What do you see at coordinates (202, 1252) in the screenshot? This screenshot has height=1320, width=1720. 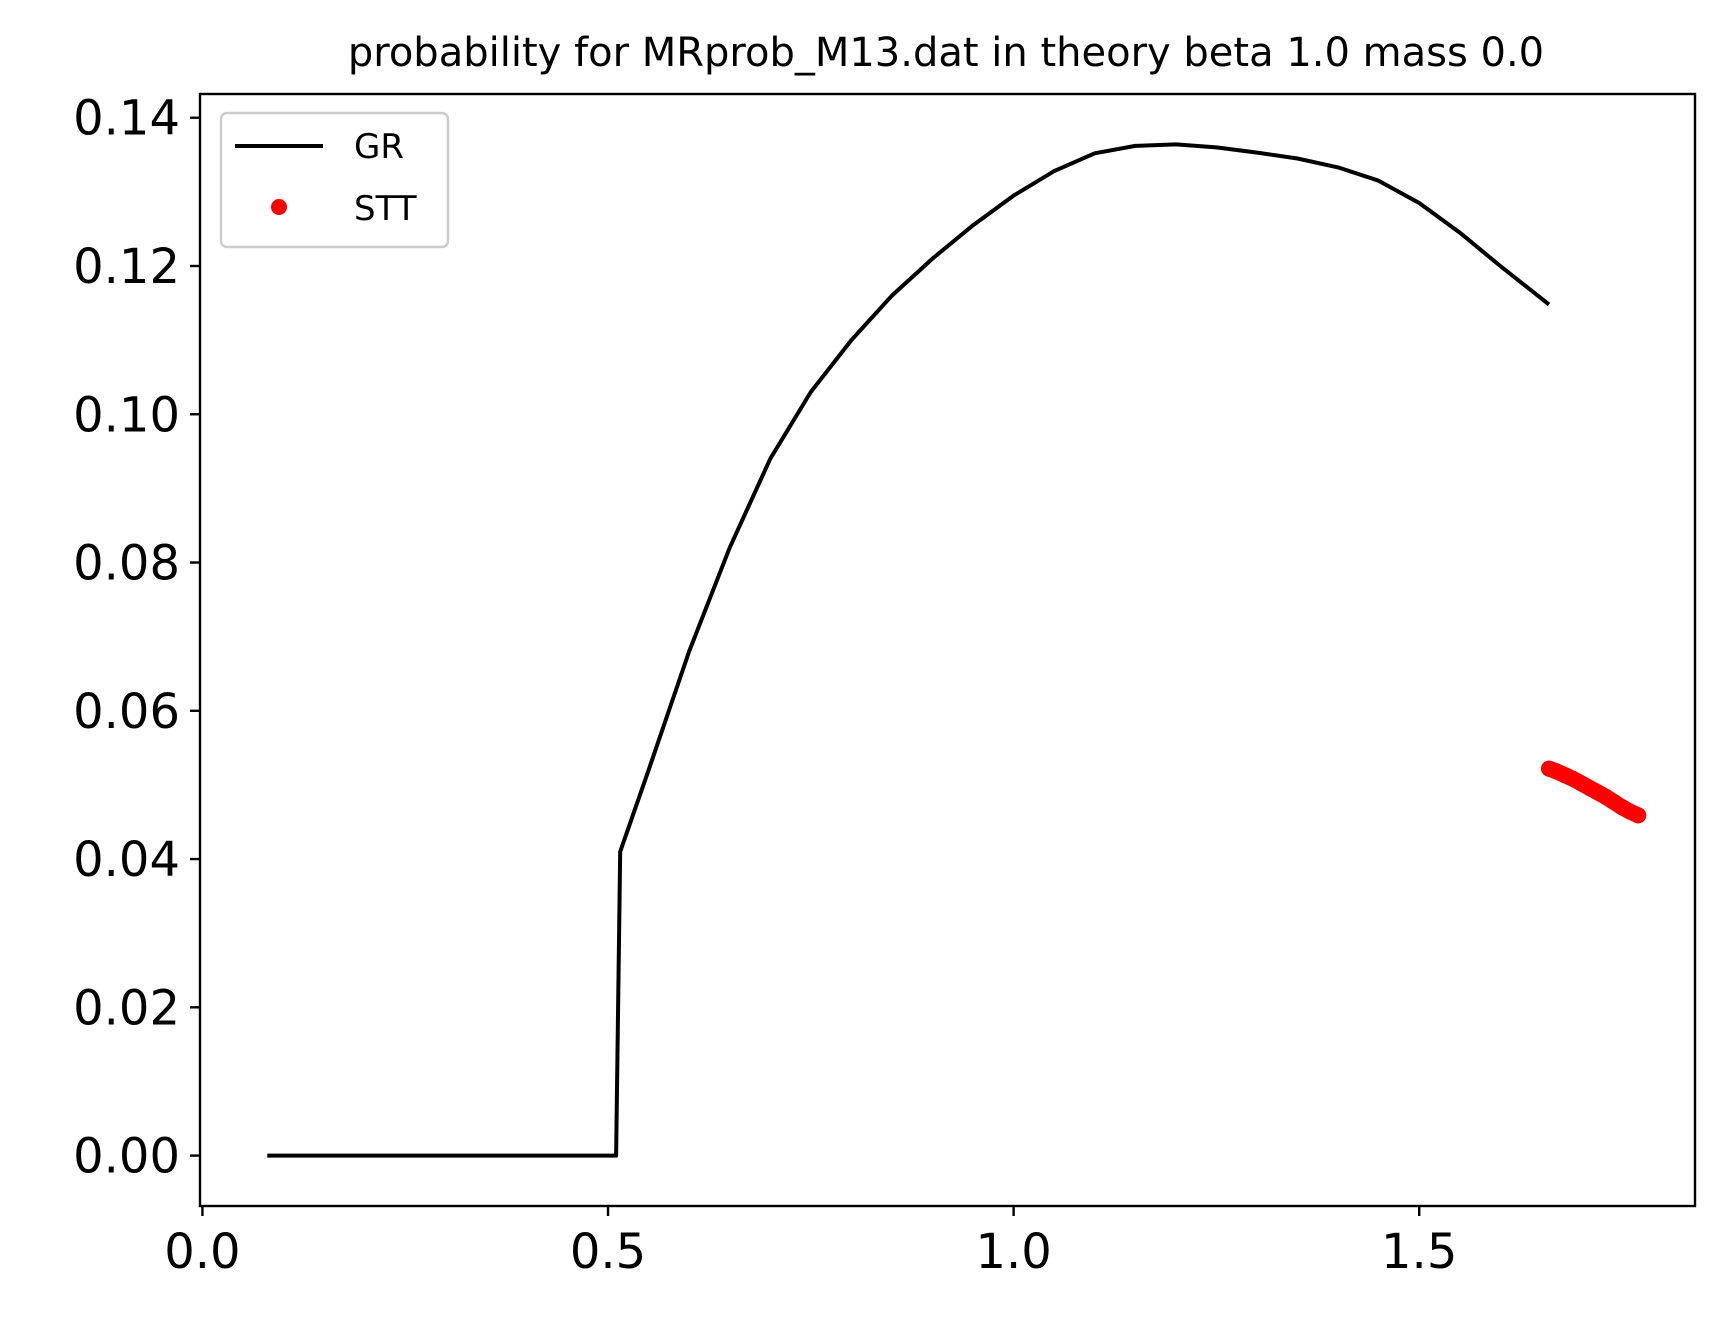 I see `x-tick-label: 0.0` at bounding box center [202, 1252].